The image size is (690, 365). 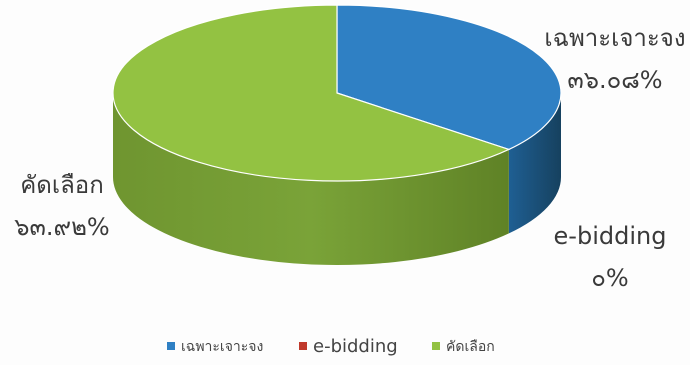 What do you see at coordinates (355, 346) in the screenshot?
I see `legend-item-1: e-bidding` at bounding box center [355, 346].